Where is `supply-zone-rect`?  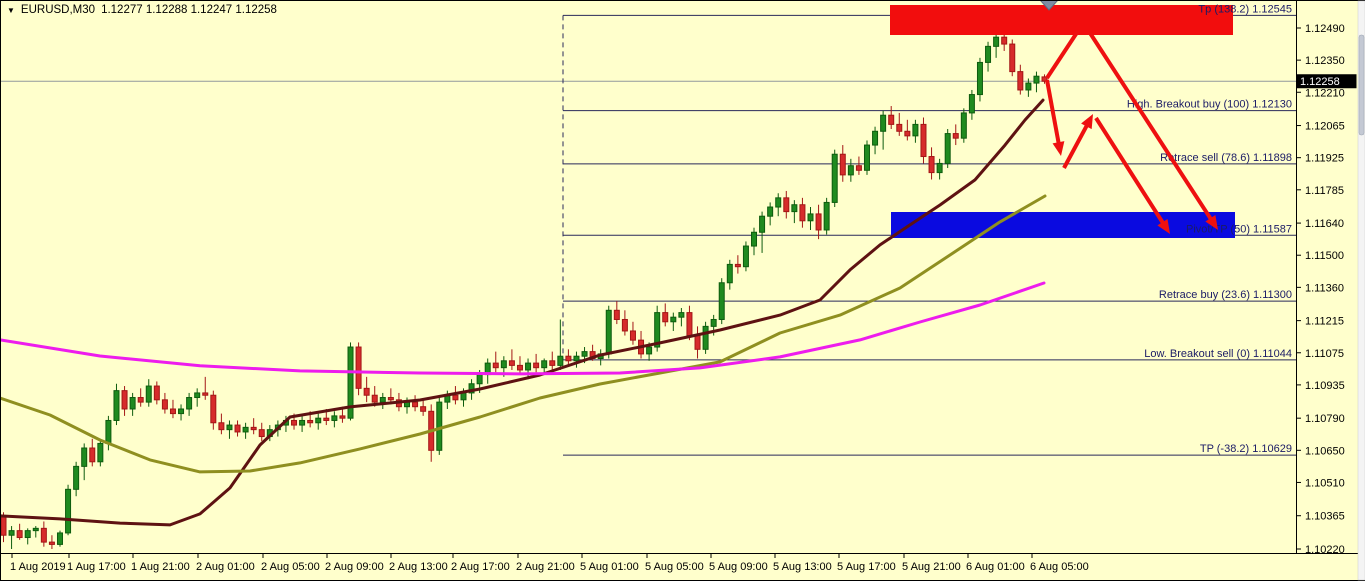
supply-zone-rect is located at coordinates (1061, 20).